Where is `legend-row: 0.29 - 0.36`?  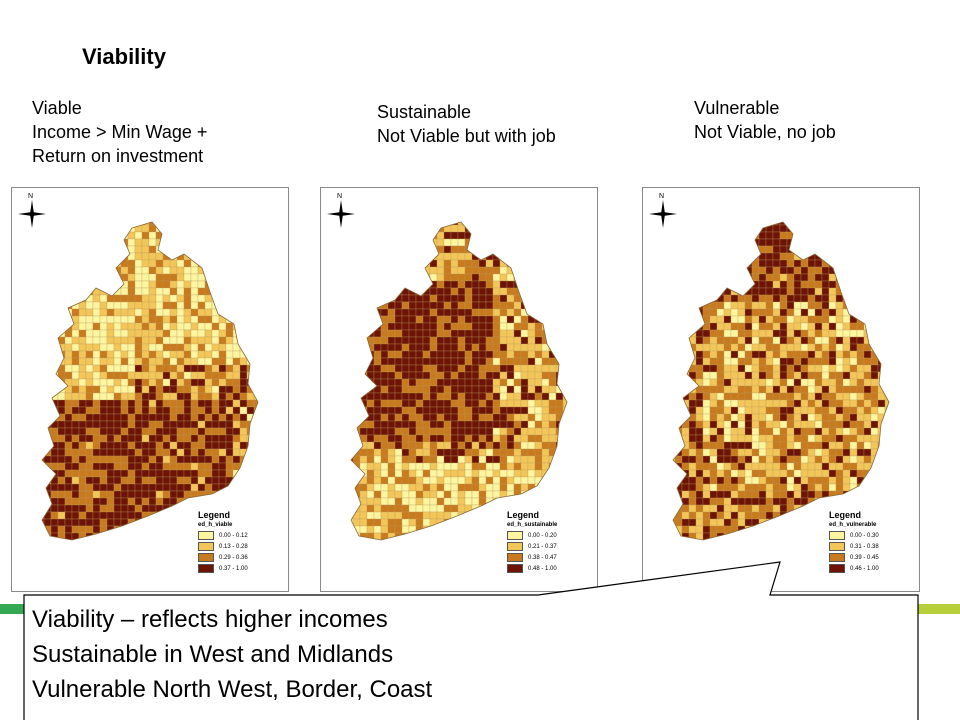 legend-row: 0.29 - 0.36 is located at coordinates (241, 557).